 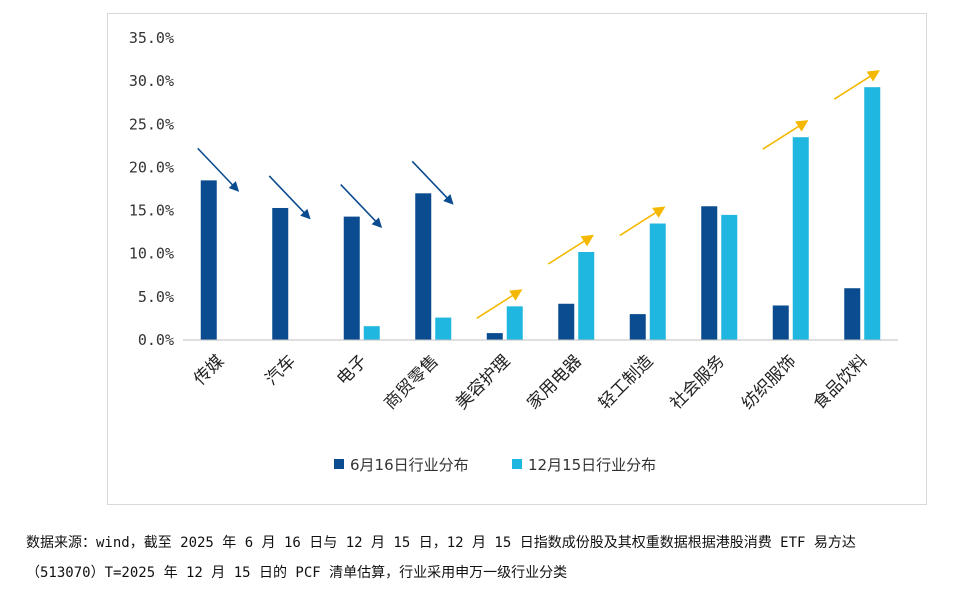 What do you see at coordinates (698, 382) in the screenshot?
I see `x-tick-label: 社会服务` at bounding box center [698, 382].